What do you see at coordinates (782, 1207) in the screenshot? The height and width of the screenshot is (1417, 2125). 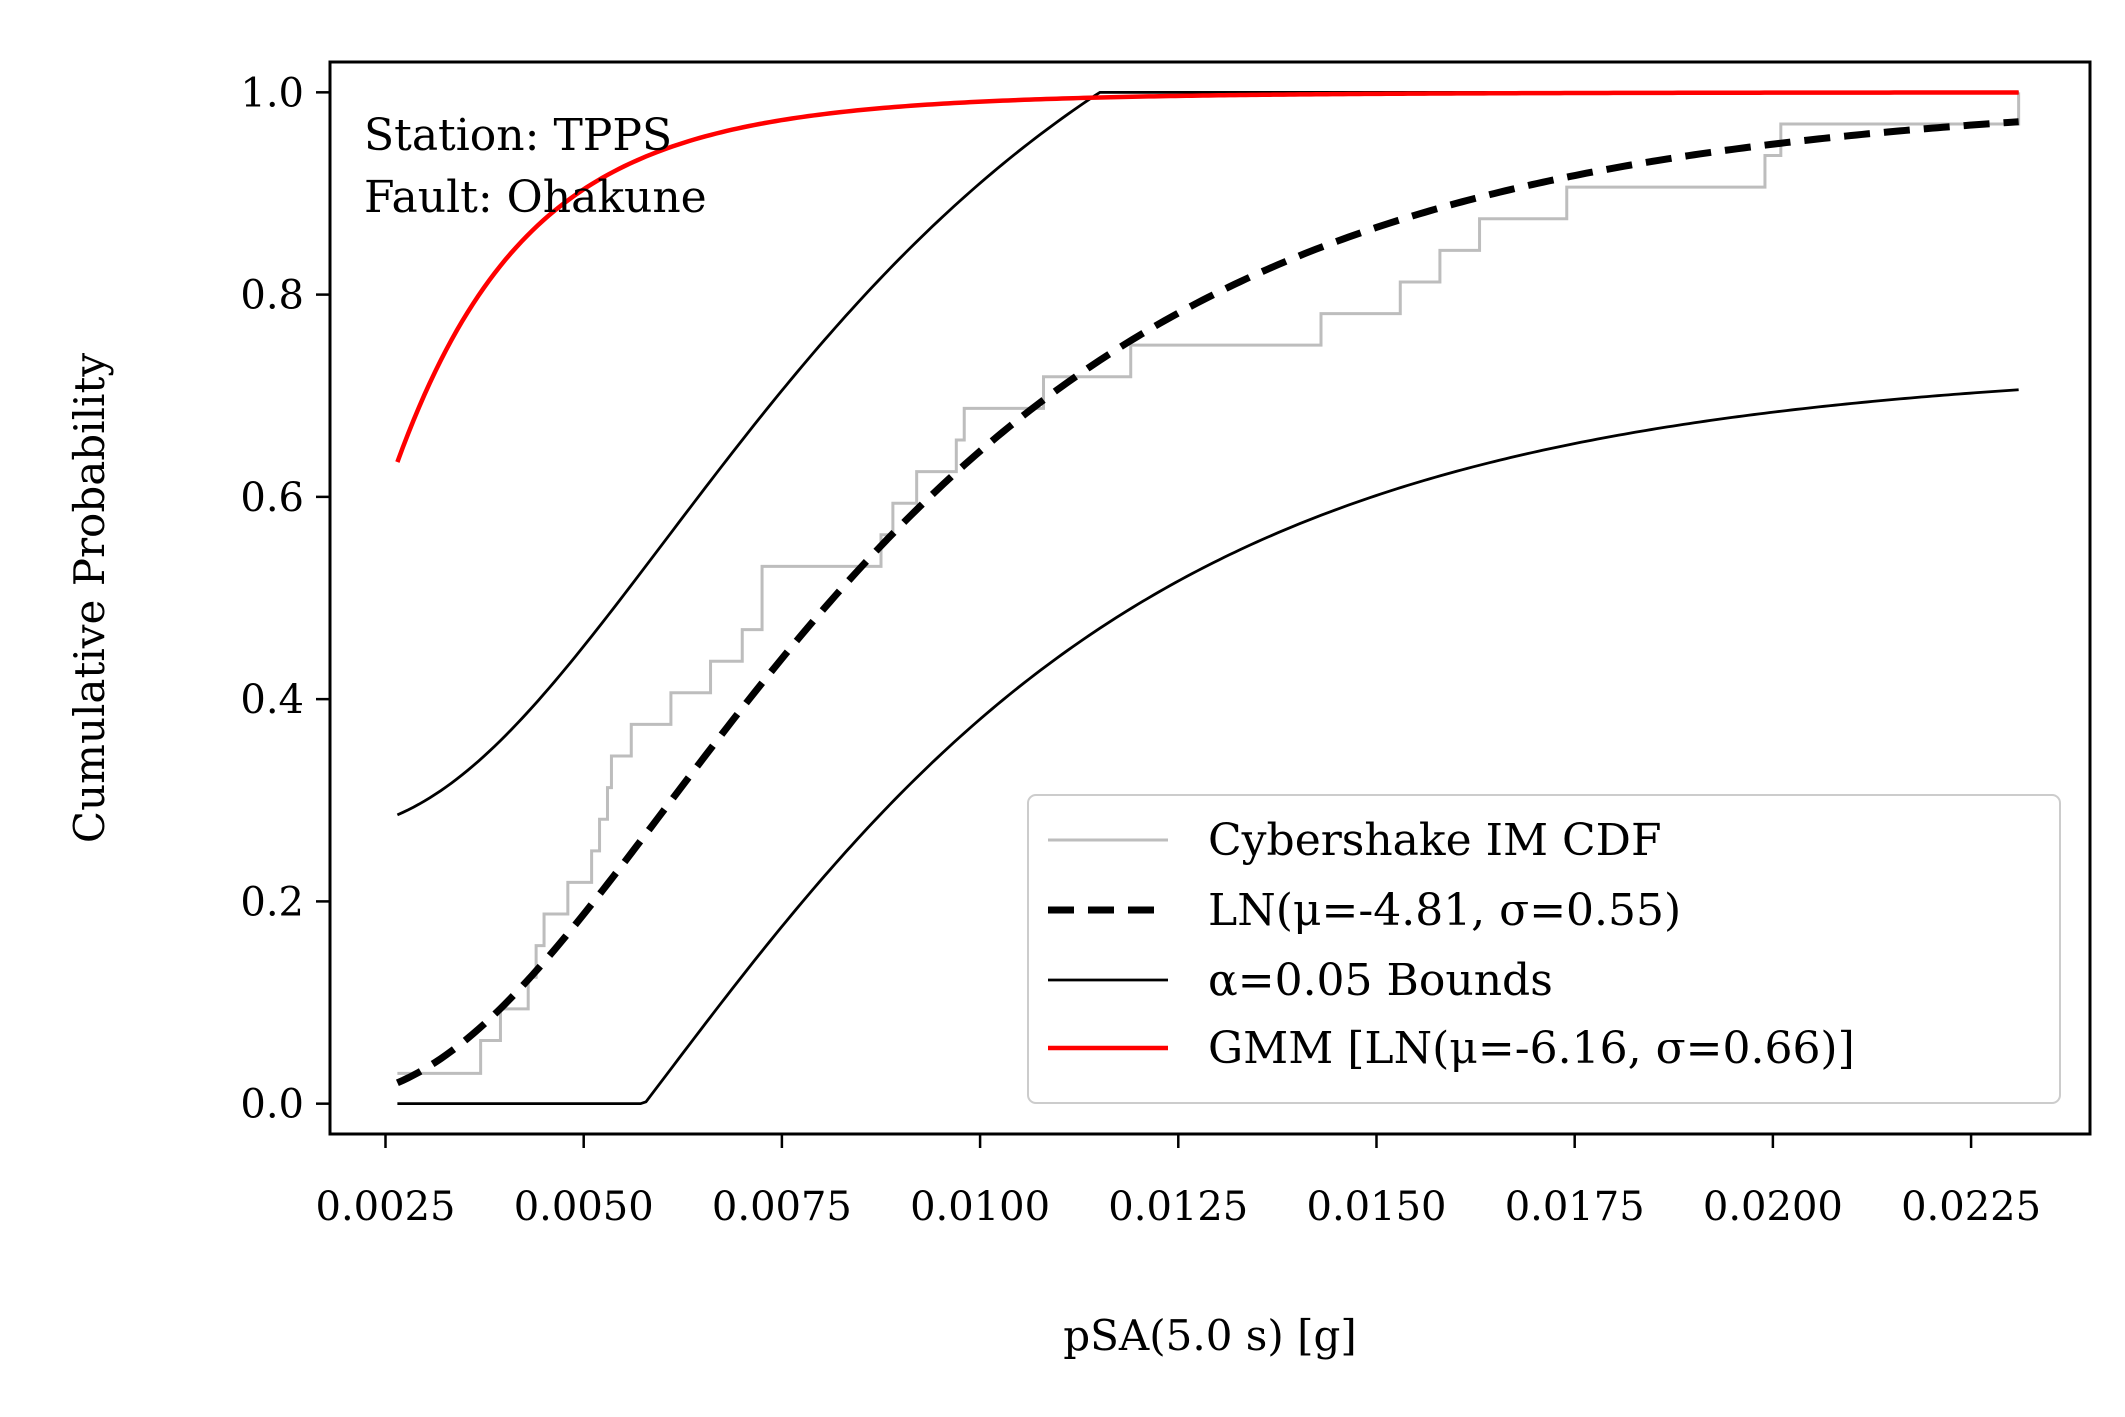 I see `x-tick-label: 0.0075` at bounding box center [782, 1207].